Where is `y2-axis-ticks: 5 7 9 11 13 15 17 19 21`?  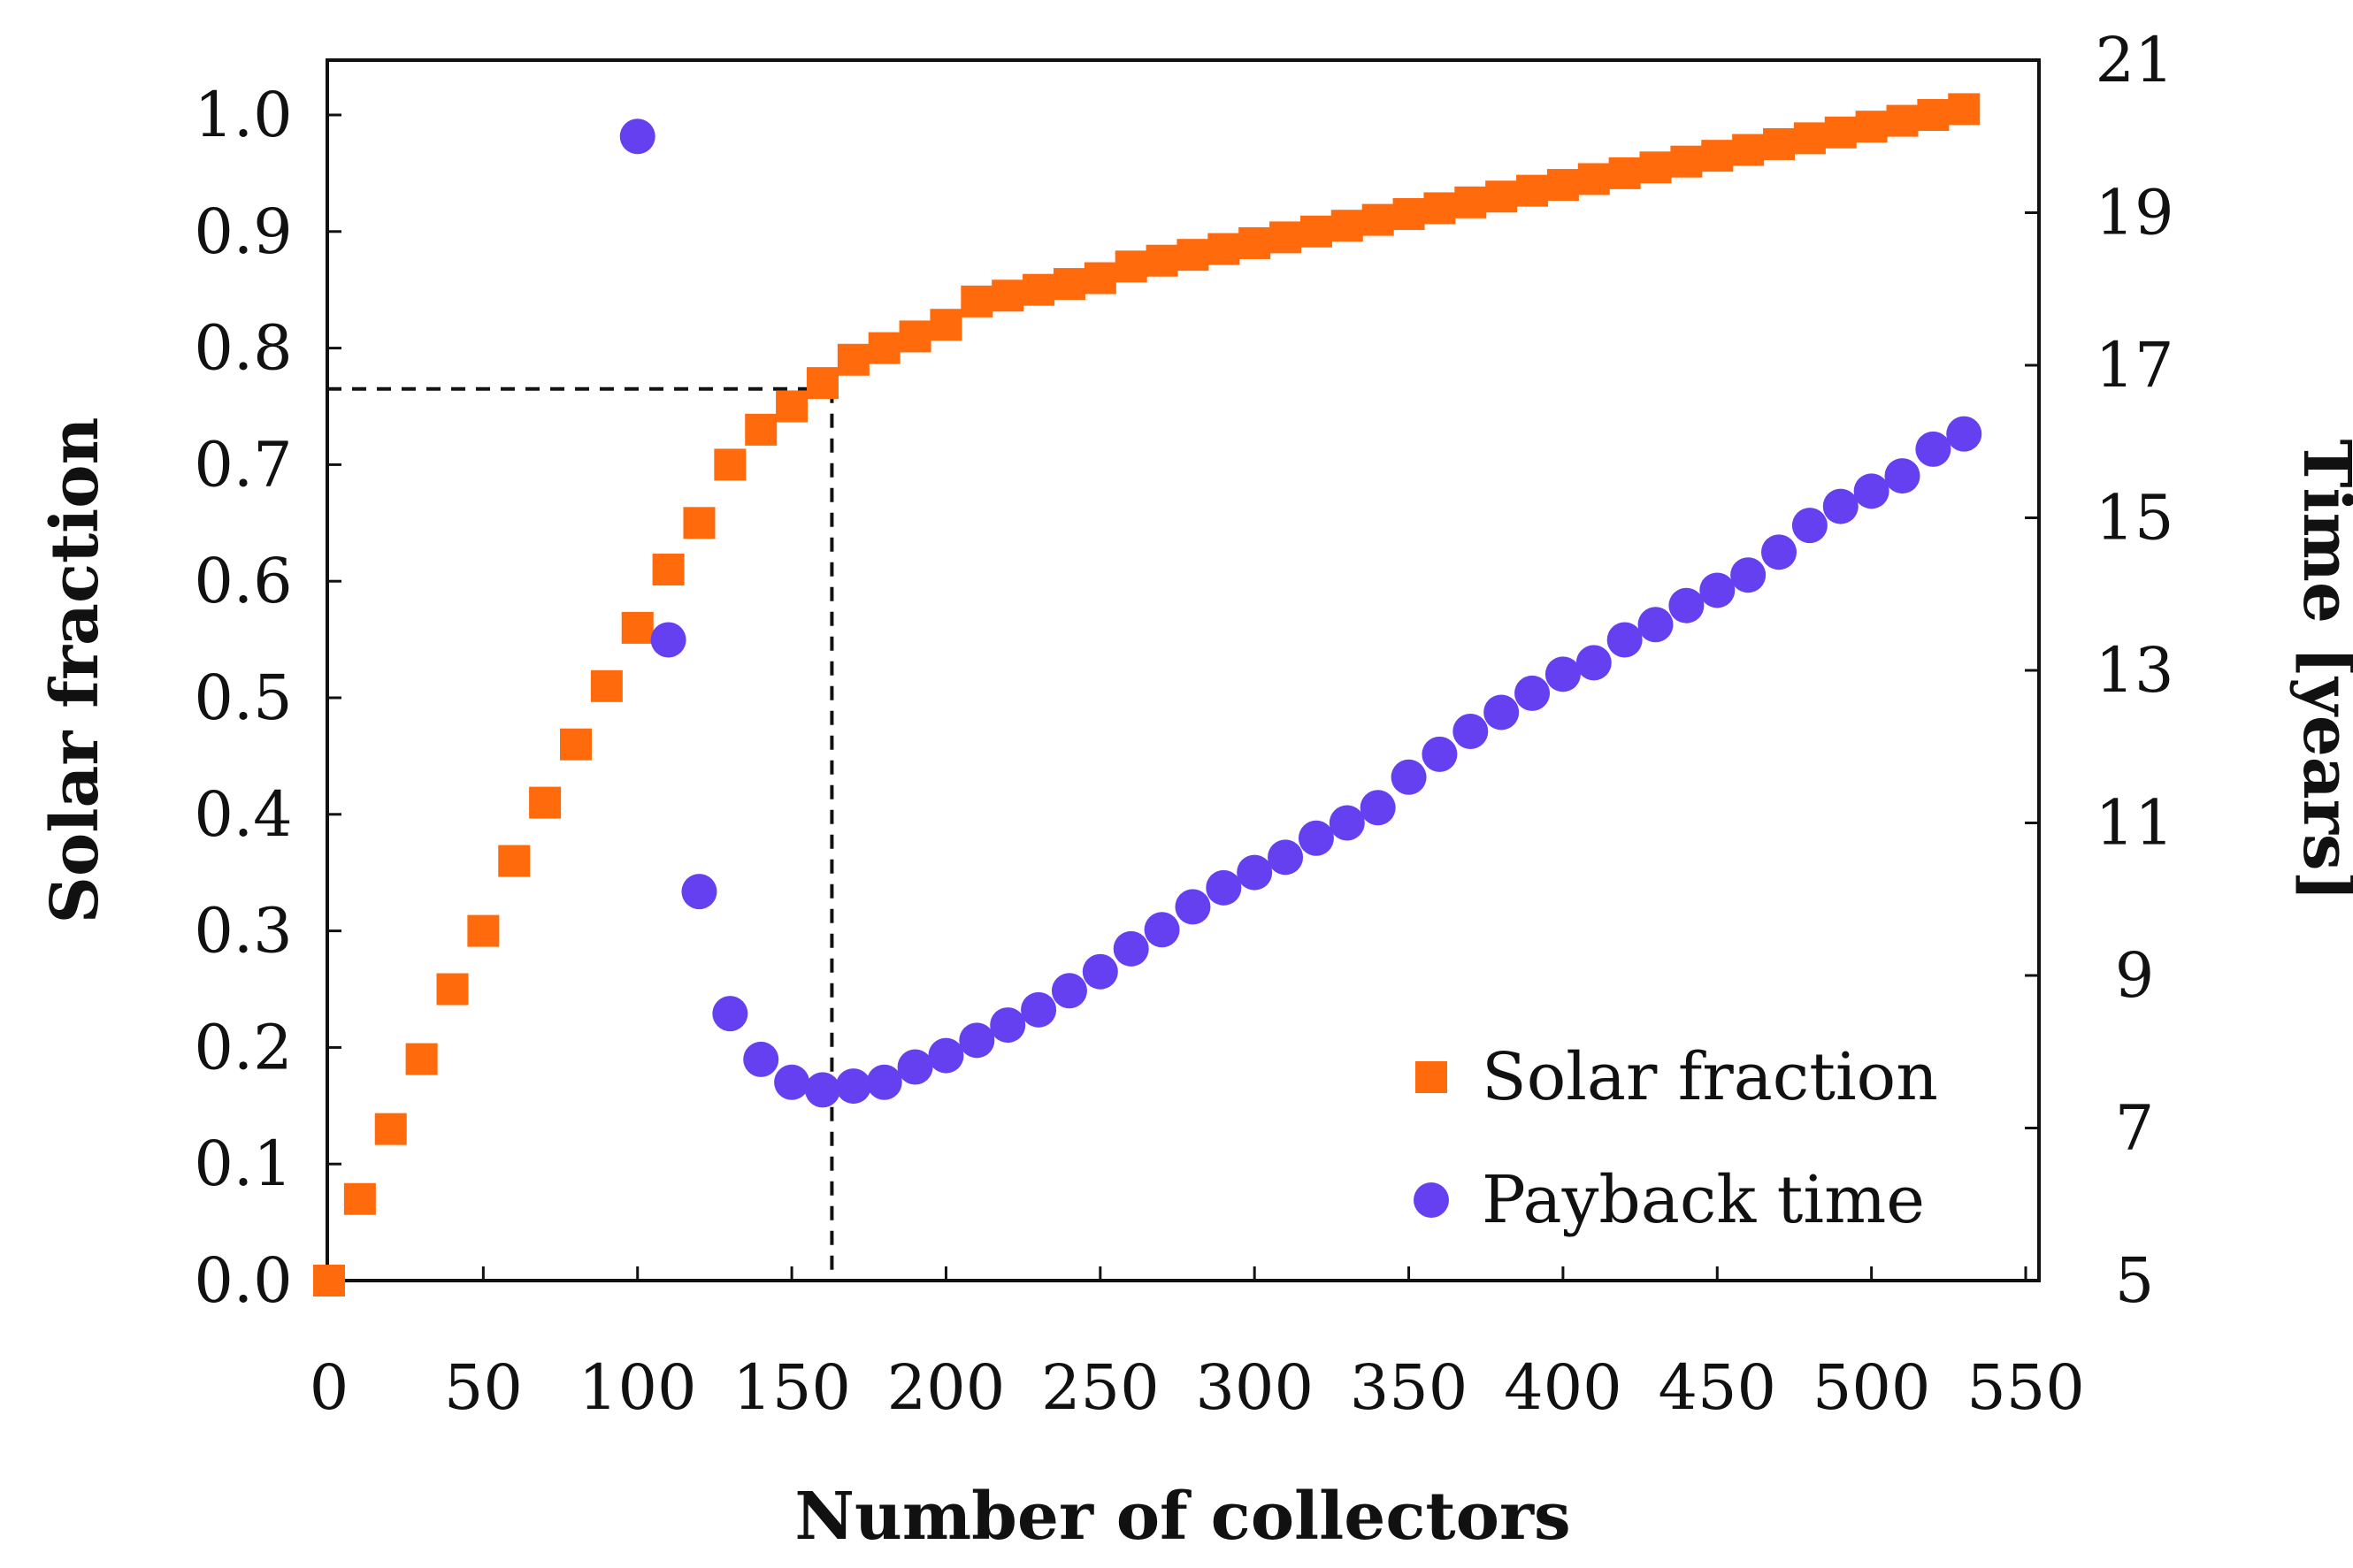
y2-axis-ticks: 5 7 9 11 13 15 17 19 21 is located at coordinates (2099, 670).